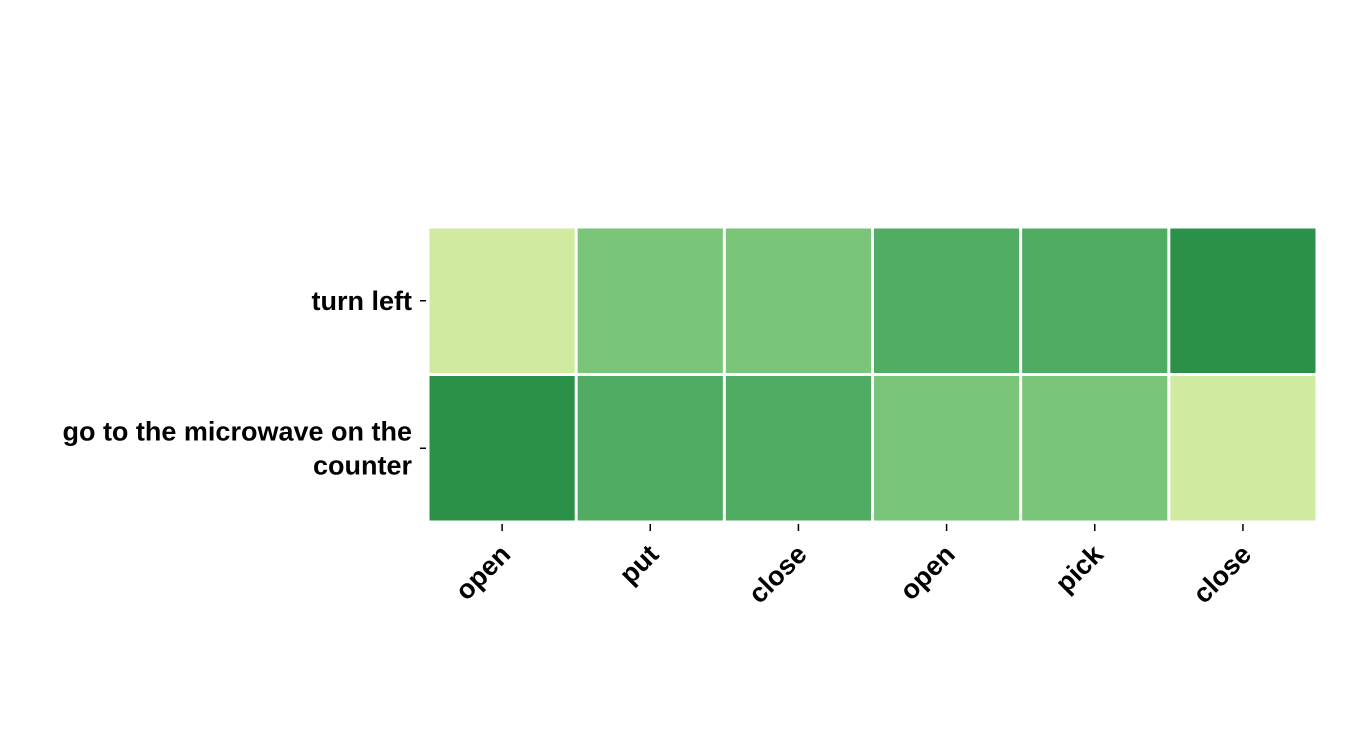  What do you see at coordinates (362, 301) in the screenshot?
I see `y-tick-label: turn left` at bounding box center [362, 301].